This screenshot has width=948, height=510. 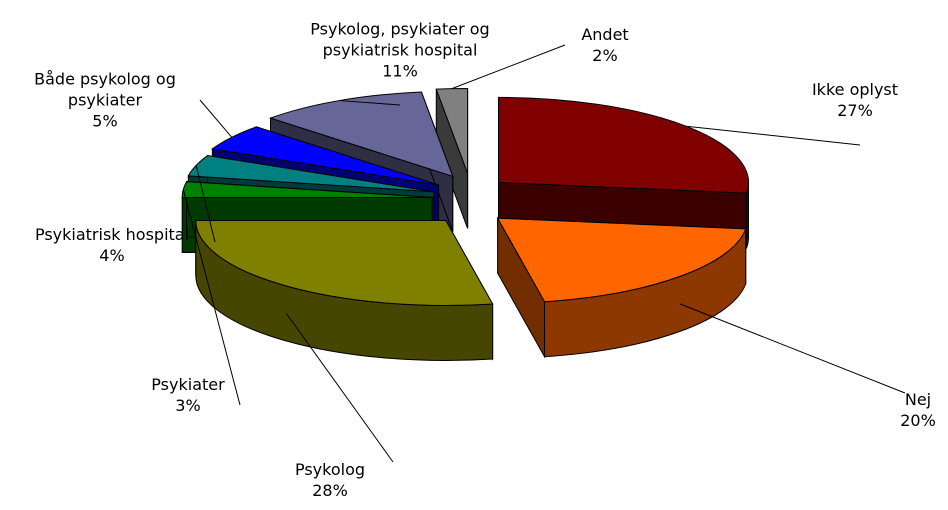 I want to click on category-label: Psykiatrisk hospital, so click(x=112, y=234).